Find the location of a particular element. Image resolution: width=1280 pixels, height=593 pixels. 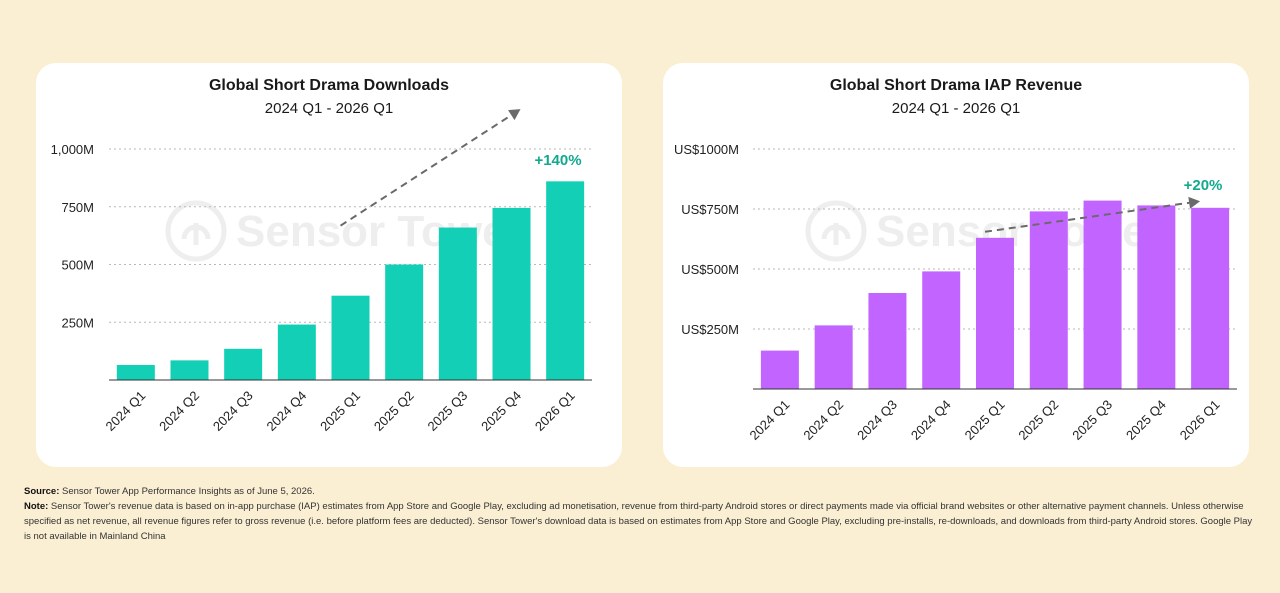

growth-label: +140% is located at coordinates (557, 160).